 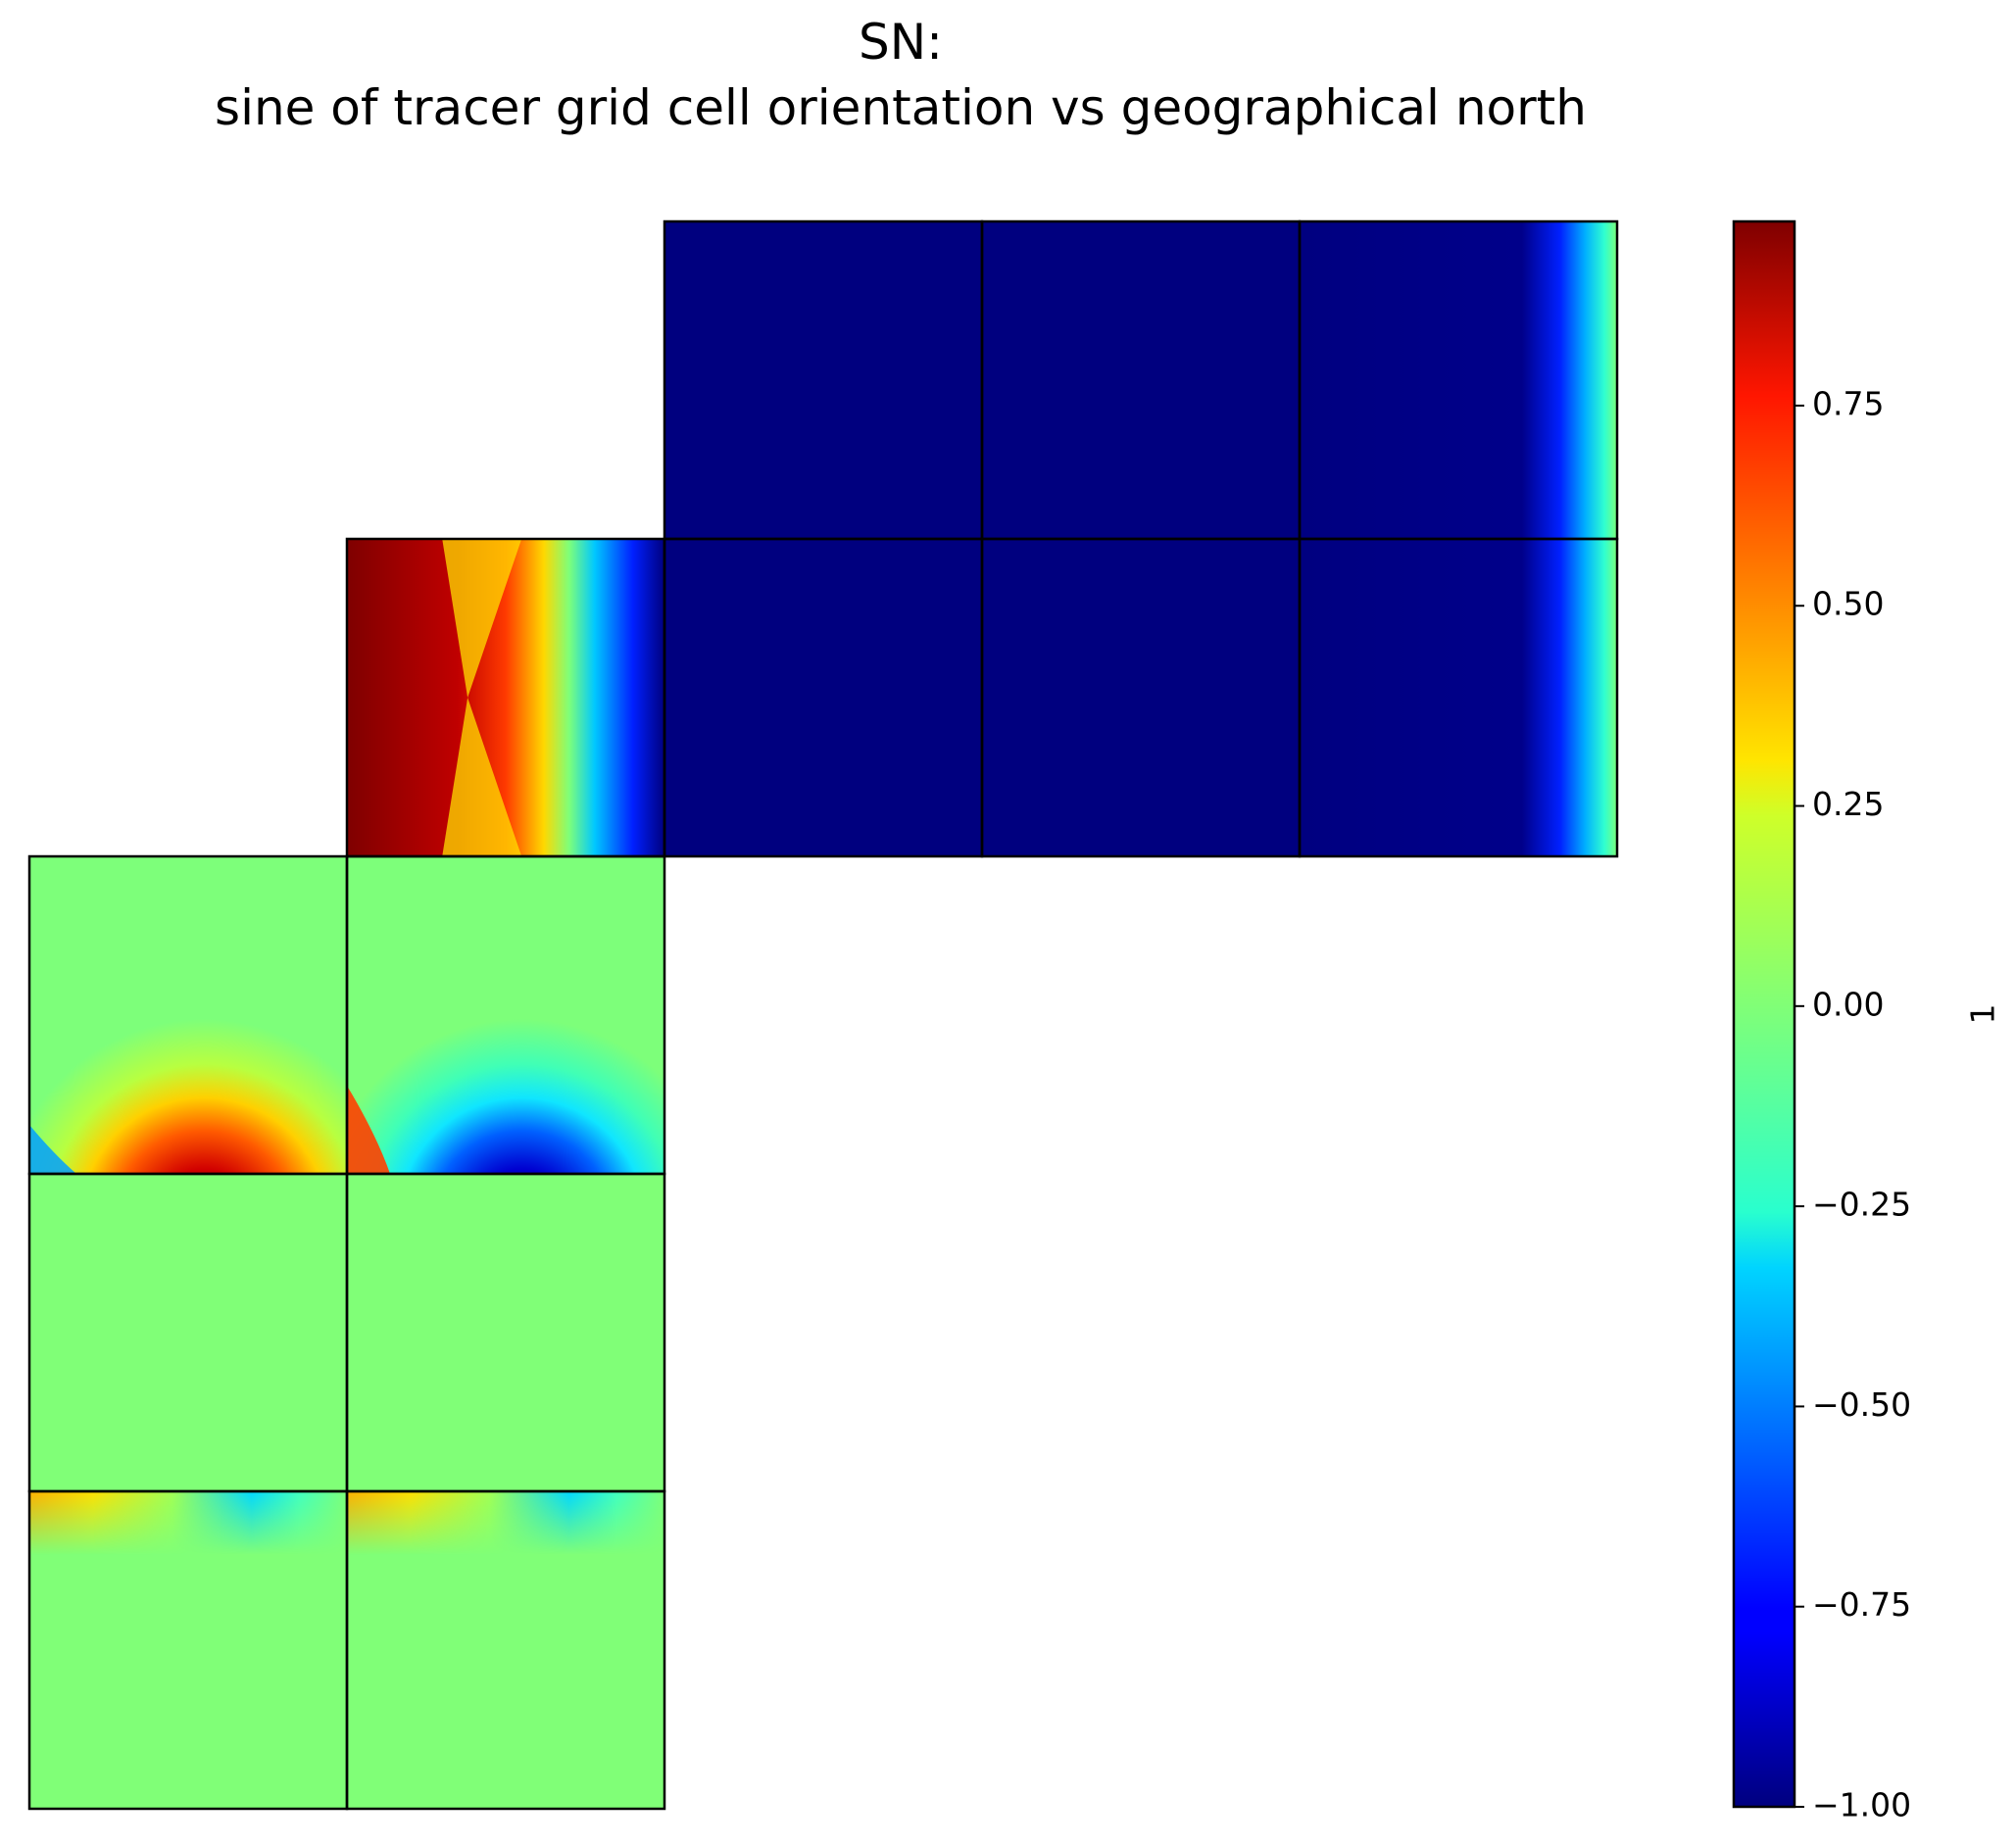 I want to click on colorbar-ticks: 0.75 0.50 0.25 0.00 −0.25 −0.50 −0.75 −1.00, so click(x=1853, y=1104).